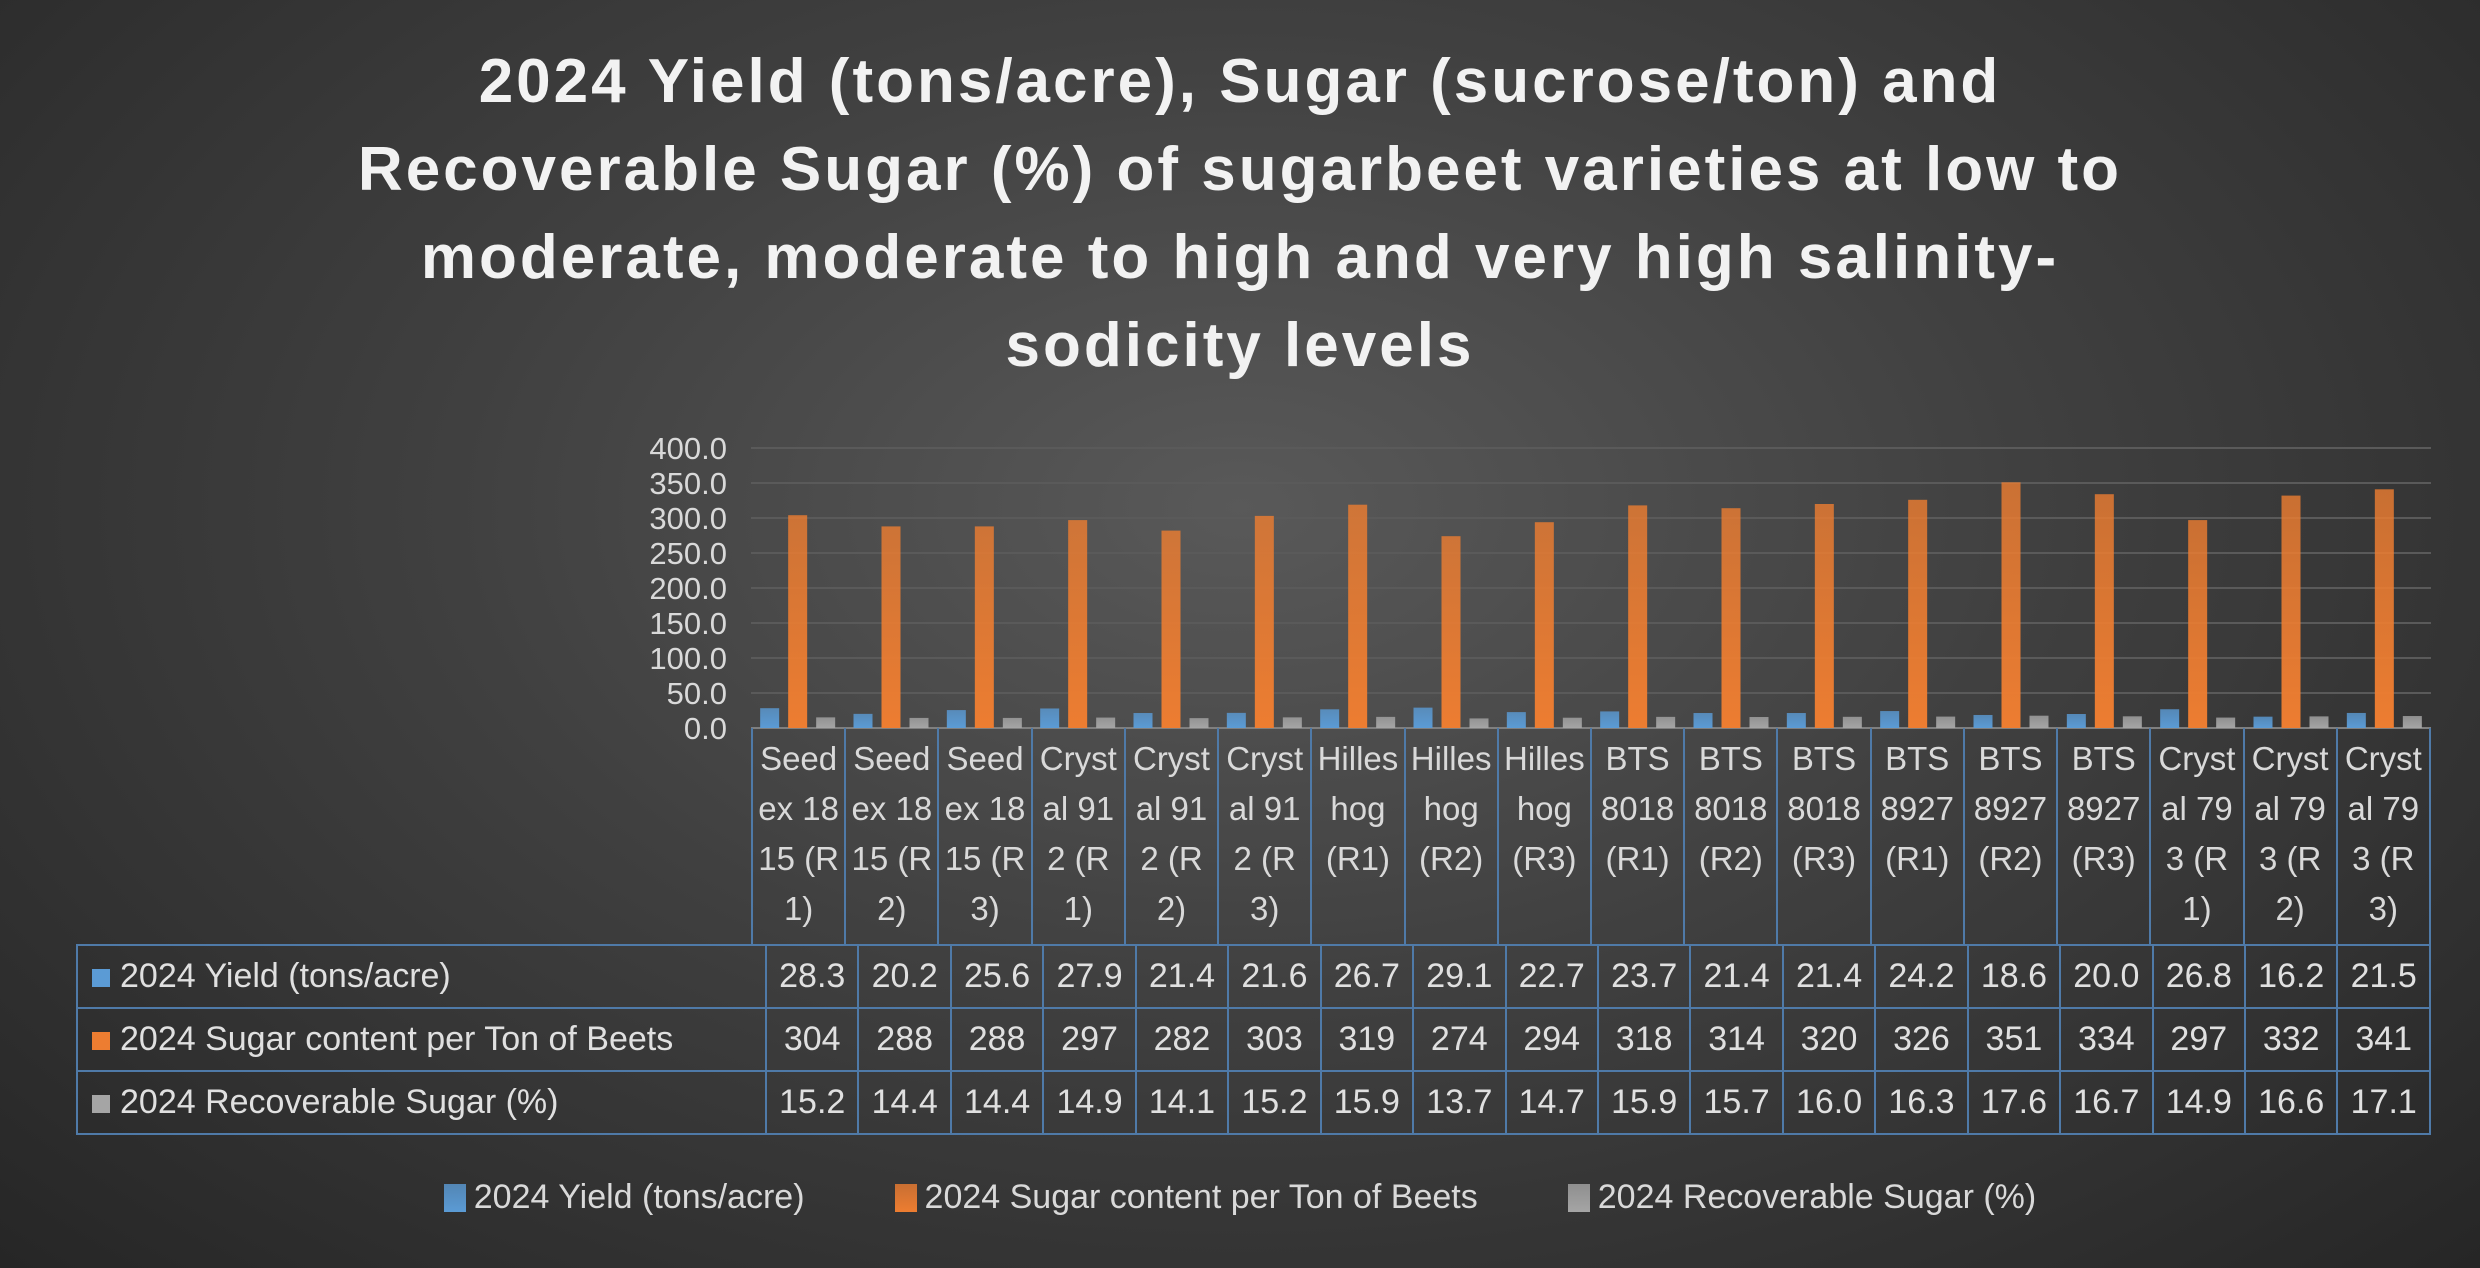  What do you see at coordinates (2291, 976) in the screenshot?
I see `table-cell: 16.2` at bounding box center [2291, 976].